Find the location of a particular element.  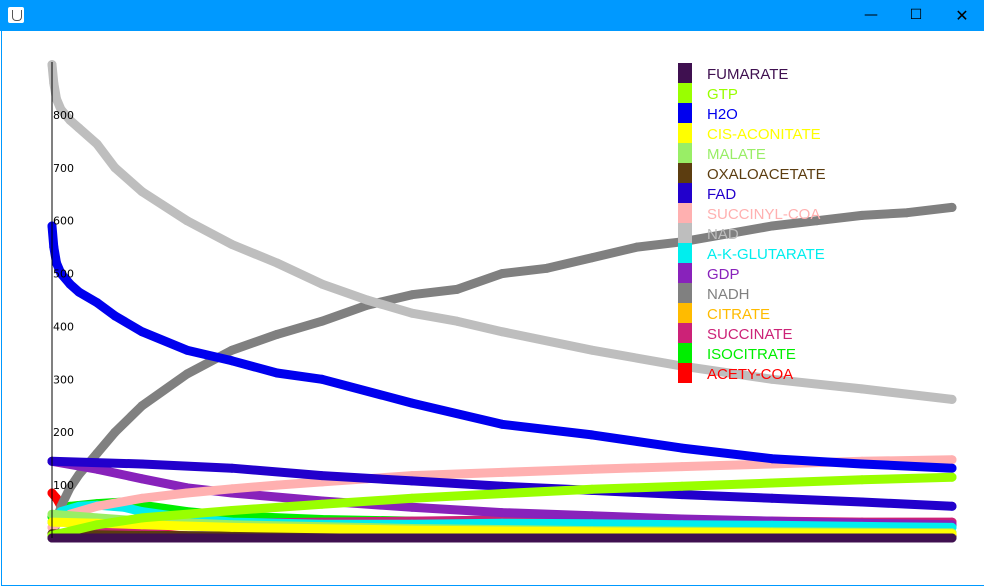

legend-item: OXALOACETATE is located at coordinates (752, 173).